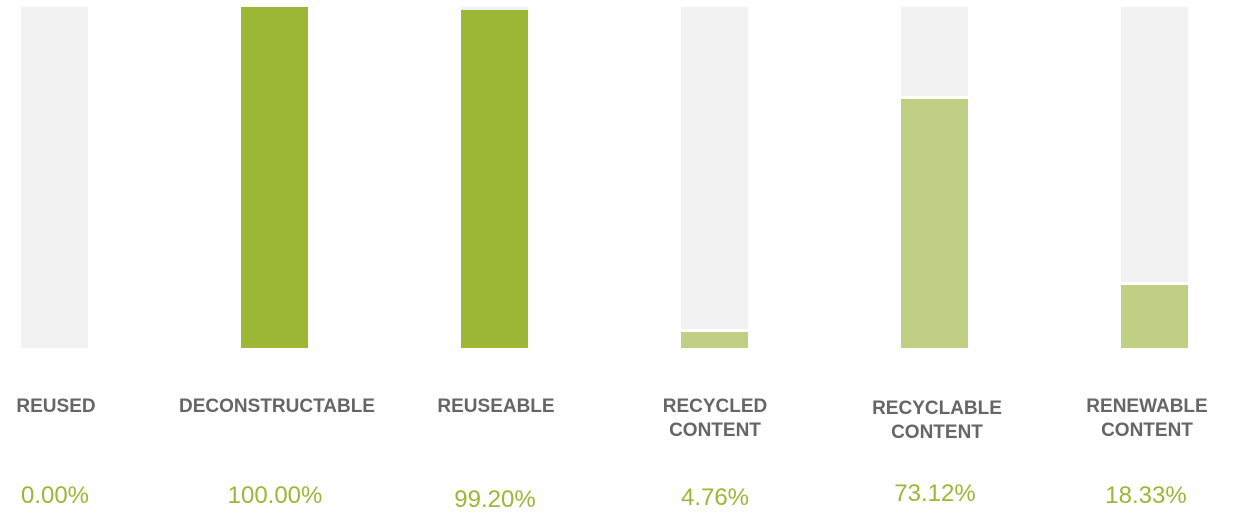 This screenshot has width=1236, height=514. Describe the element at coordinates (1146, 495) in the screenshot. I see `value-label: 18.33%` at that location.